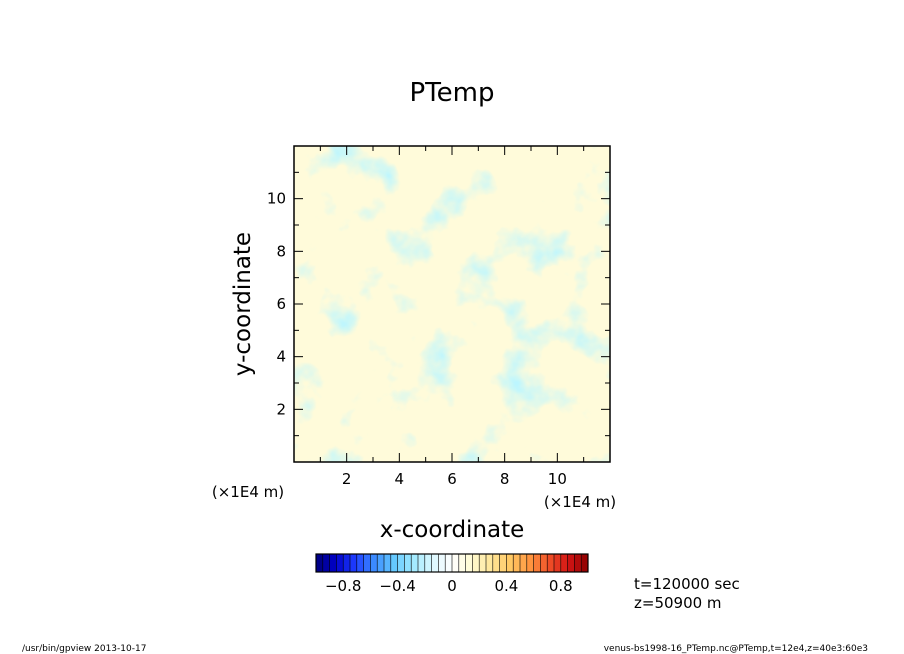  I want to click on x-tick-label: 4, so click(400, 479).